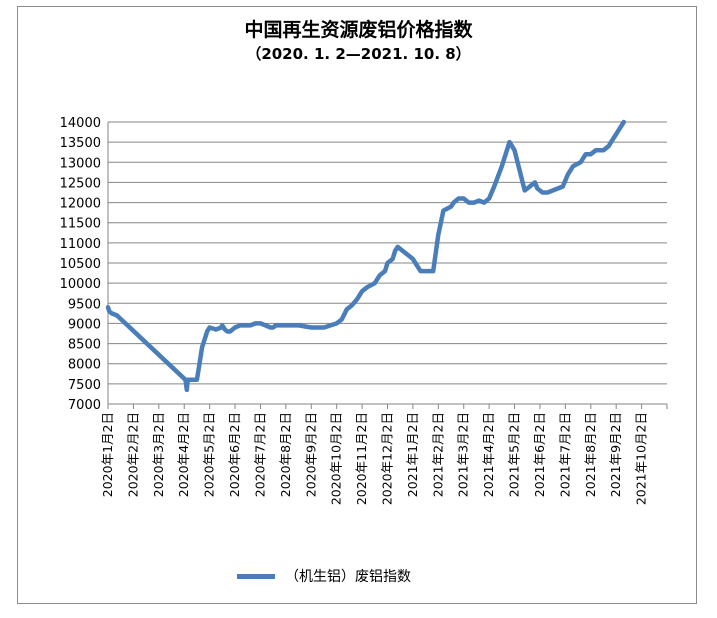 Image resolution: width=717 pixels, height=618 pixels. I want to click on y-tick-label: 7500, so click(84, 385).